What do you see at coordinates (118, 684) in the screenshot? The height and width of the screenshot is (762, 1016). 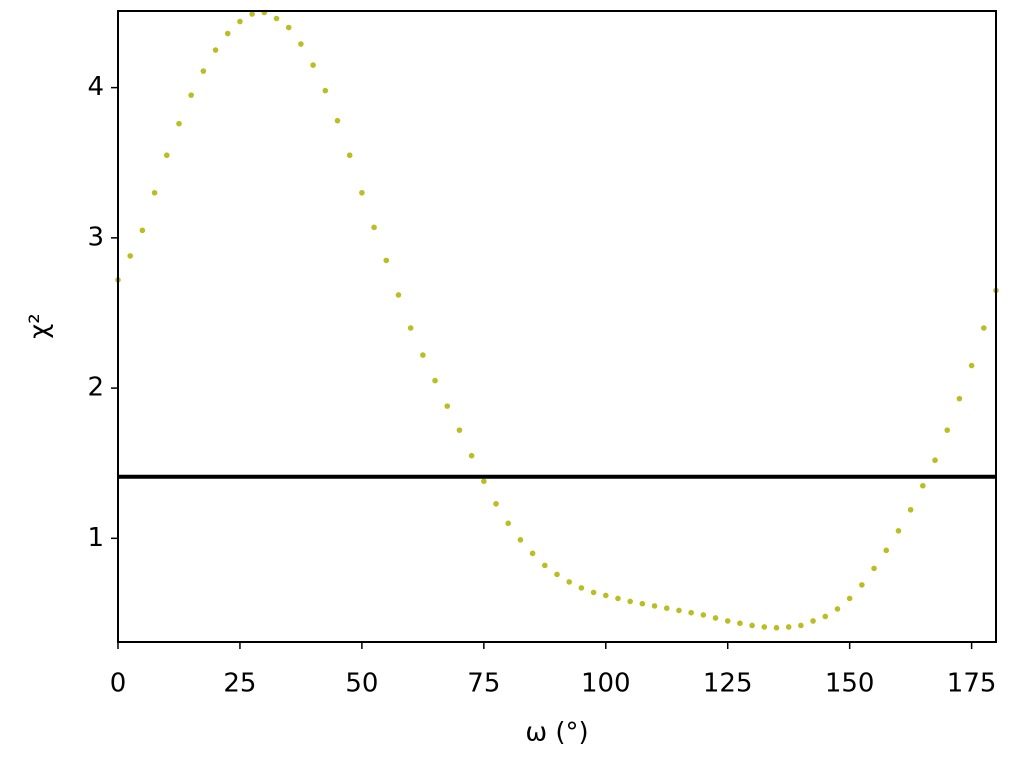 I see `x-tick-label: 0` at bounding box center [118, 684].